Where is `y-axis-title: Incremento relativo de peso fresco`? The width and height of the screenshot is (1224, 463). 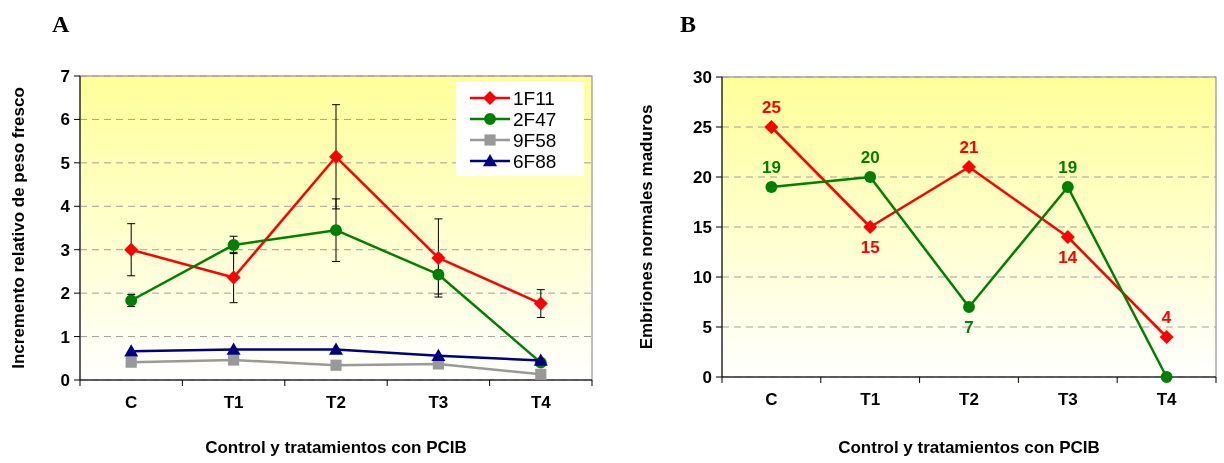 y-axis-title: Incremento relativo de peso fresco is located at coordinates (18, 228).